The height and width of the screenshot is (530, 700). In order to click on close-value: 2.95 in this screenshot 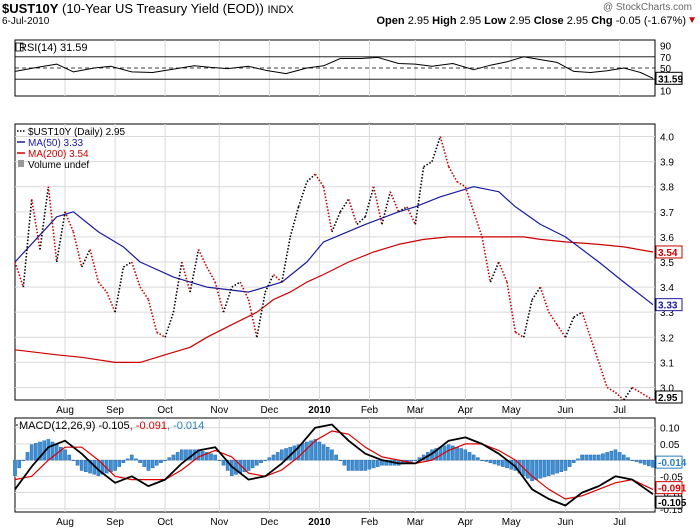, I will do `click(577, 21)`.